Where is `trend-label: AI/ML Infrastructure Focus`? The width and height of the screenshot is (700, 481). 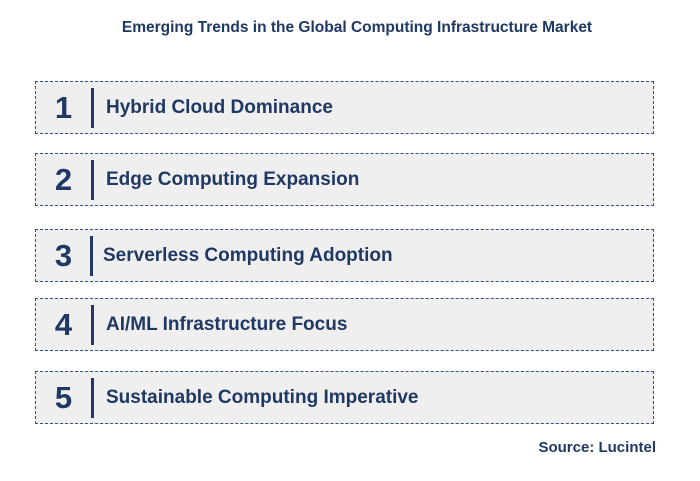 trend-label: AI/ML Infrastructure Focus is located at coordinates (227, 324).